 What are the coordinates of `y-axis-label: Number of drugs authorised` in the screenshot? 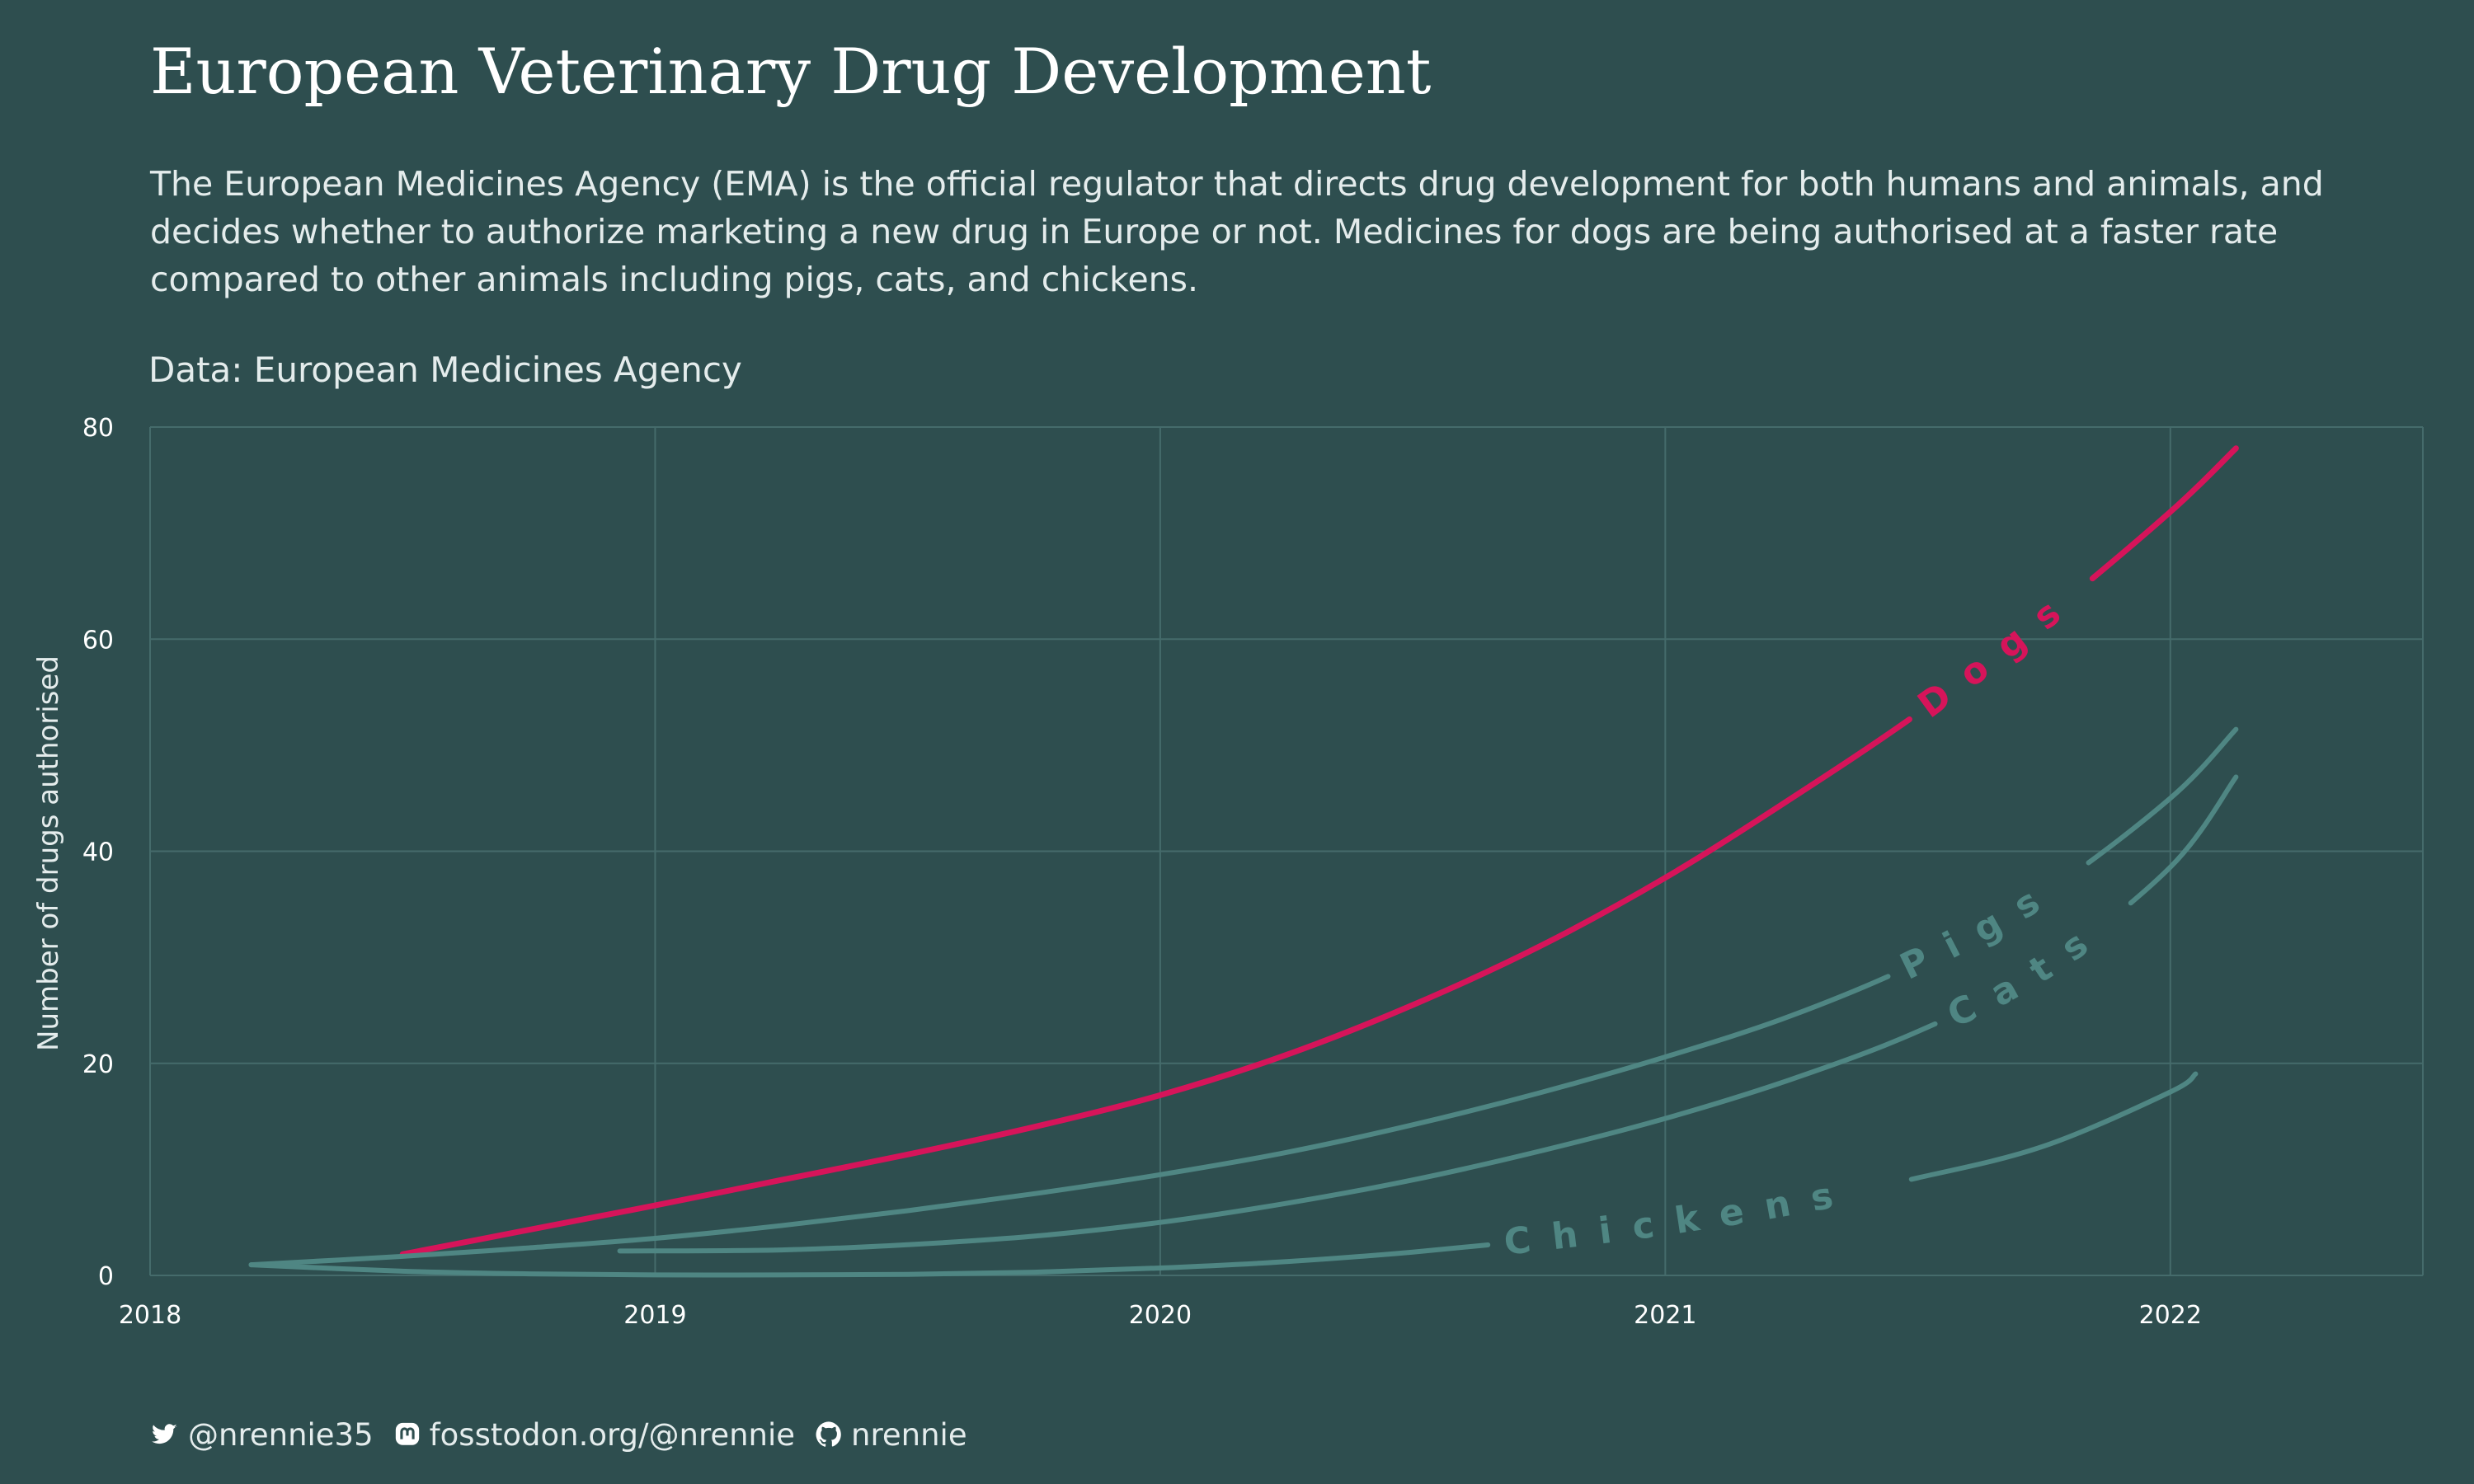 It's located at (48, 853).